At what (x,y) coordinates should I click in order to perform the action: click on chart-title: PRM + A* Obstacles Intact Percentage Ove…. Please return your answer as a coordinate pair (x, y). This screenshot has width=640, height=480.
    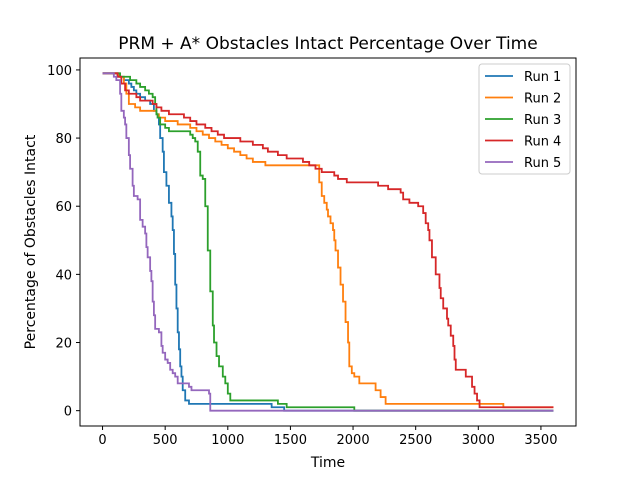
    Looking at the image, I should click on (327, 44).